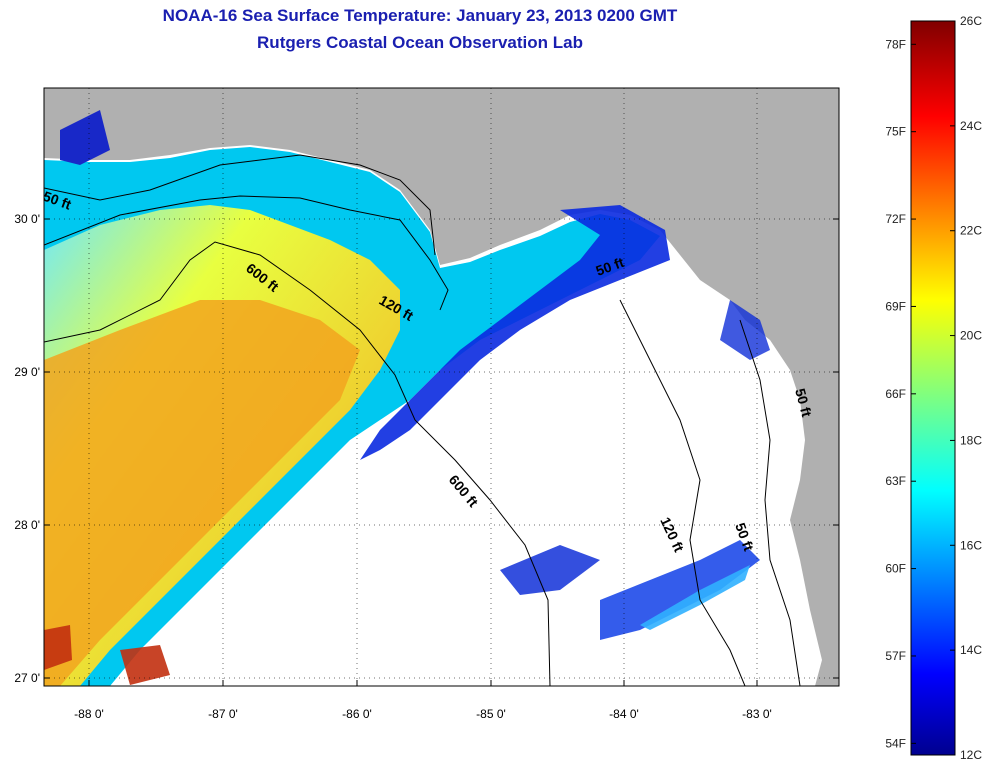 Image resolution: width=992 pixels, height=770 pixels. Describe the element at coordinates (223, 714) in the screenshot. I see `lon-label: -87 0'` at that location.